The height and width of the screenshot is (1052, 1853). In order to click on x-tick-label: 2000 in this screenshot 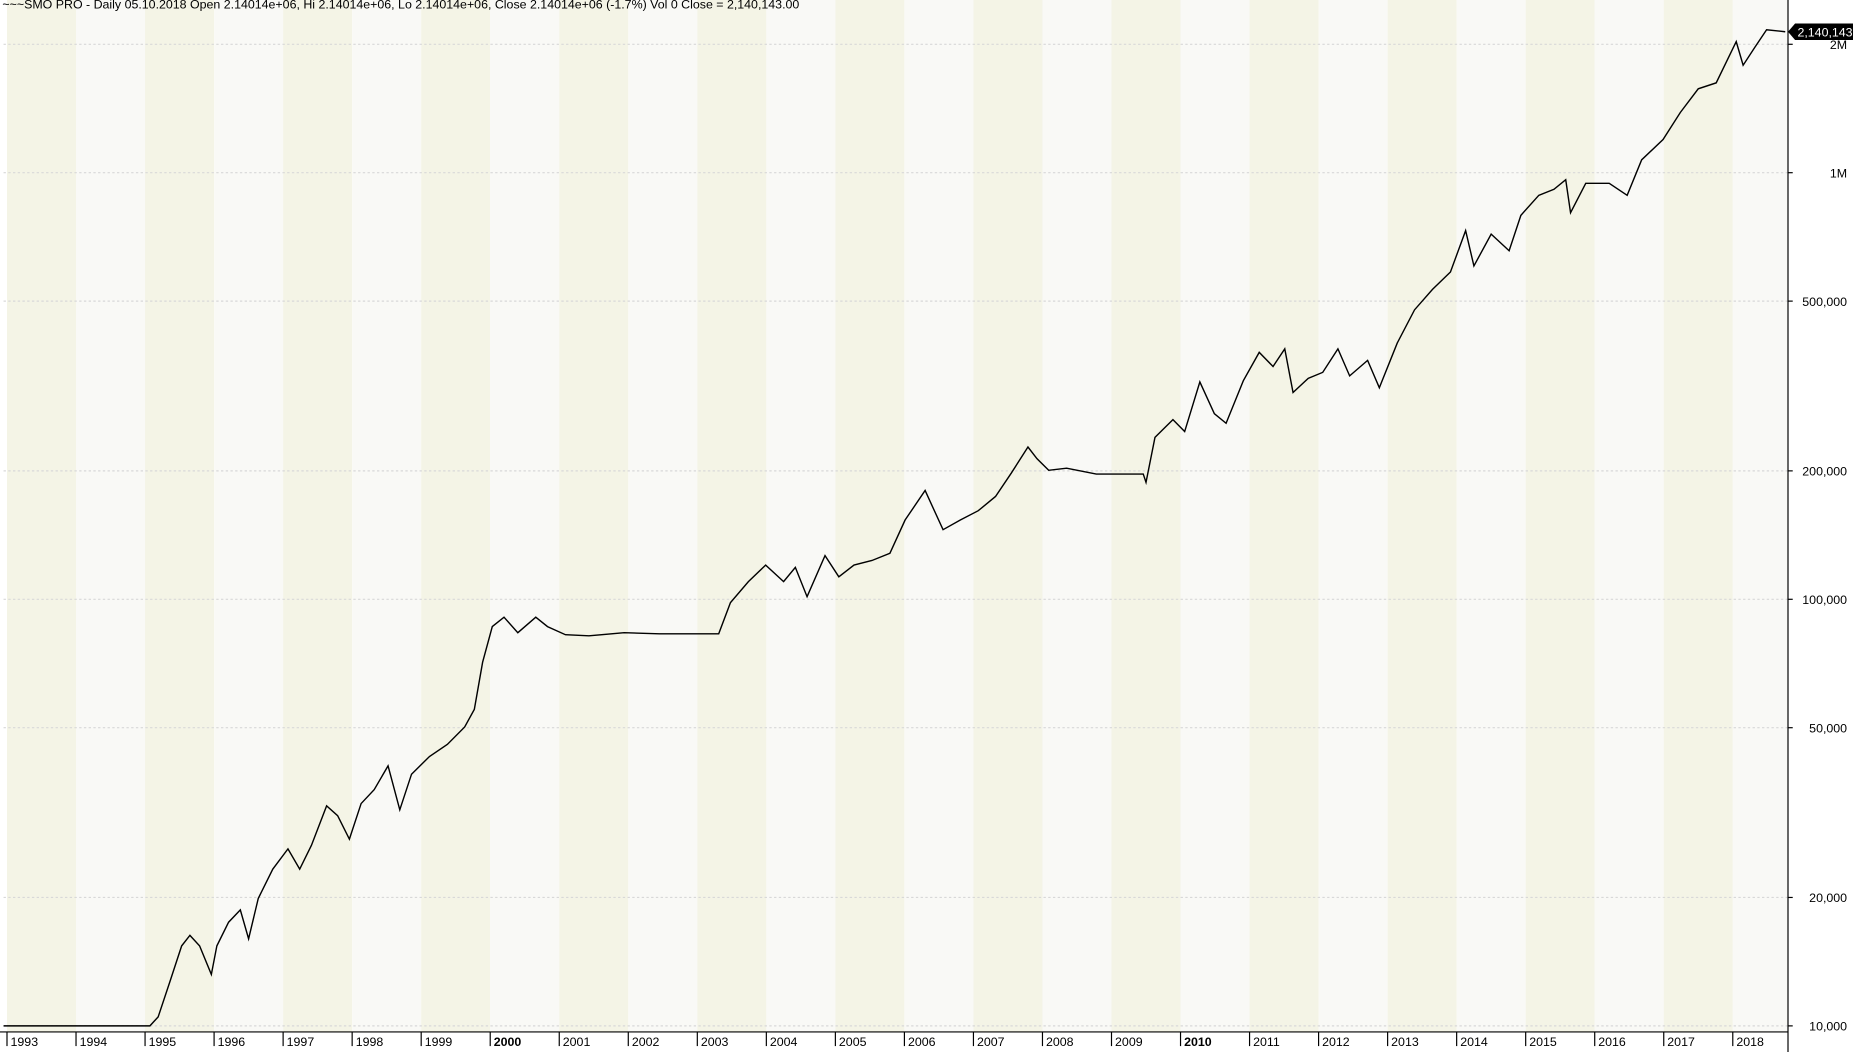, I will do `click(508, 1042)`.